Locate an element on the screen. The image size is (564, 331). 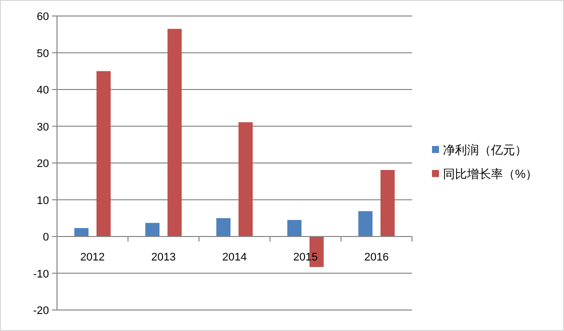
y-tick-label: 10 is located at coordinates (42, 200).